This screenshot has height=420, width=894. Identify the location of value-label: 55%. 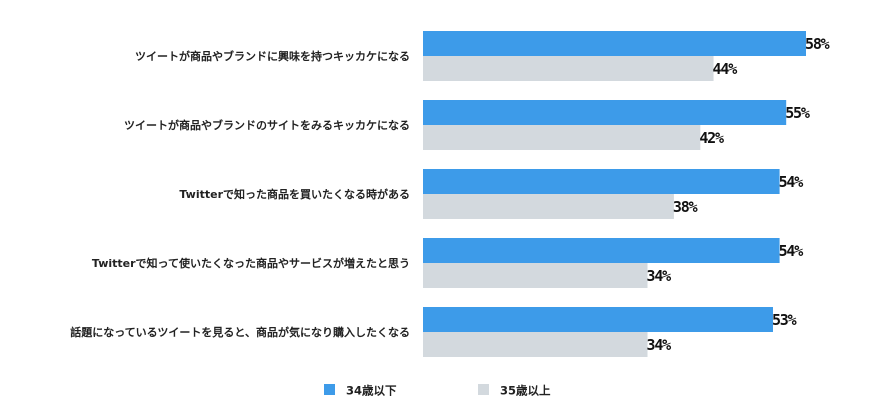
(797, 113).